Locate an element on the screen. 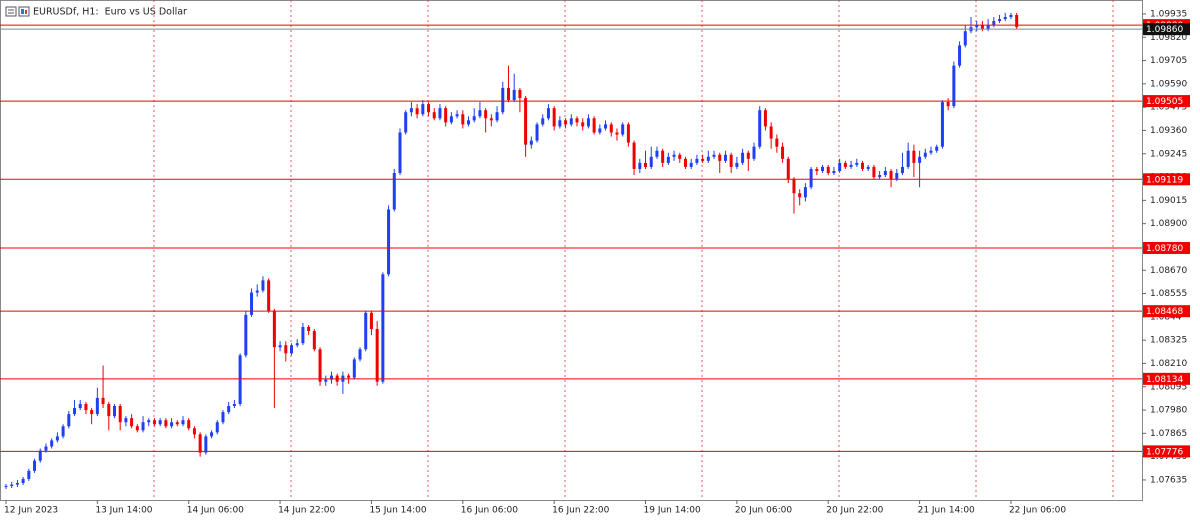 The image size is (1200, 521). y-tick-label: 1.08325 is located at coordinates (1168, 341).